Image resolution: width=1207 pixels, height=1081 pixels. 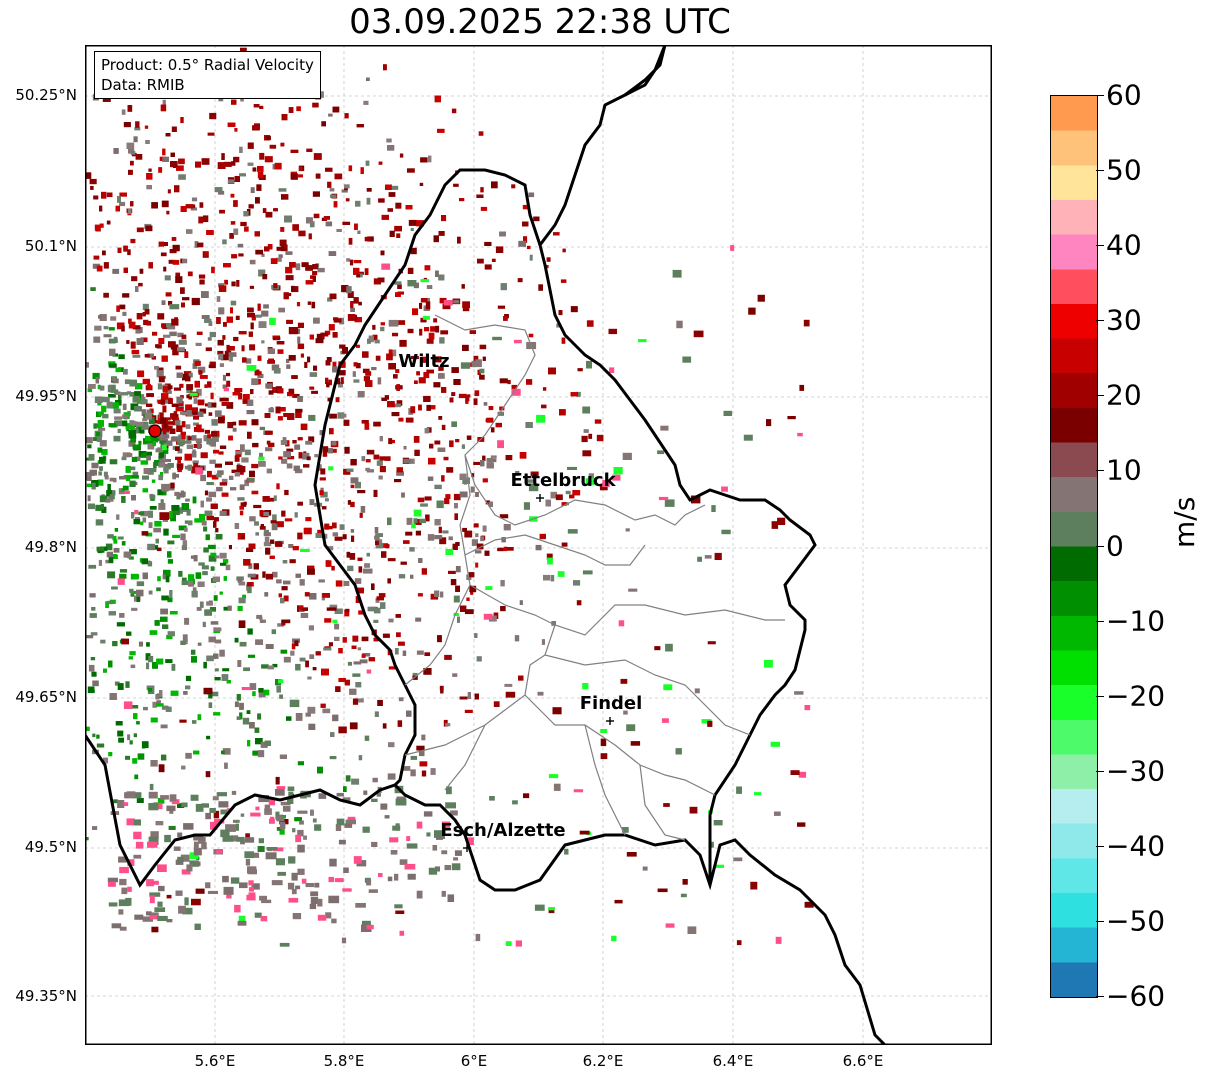 I want to click on latitude-label: 49.65°N, so click(x=46, y=697).